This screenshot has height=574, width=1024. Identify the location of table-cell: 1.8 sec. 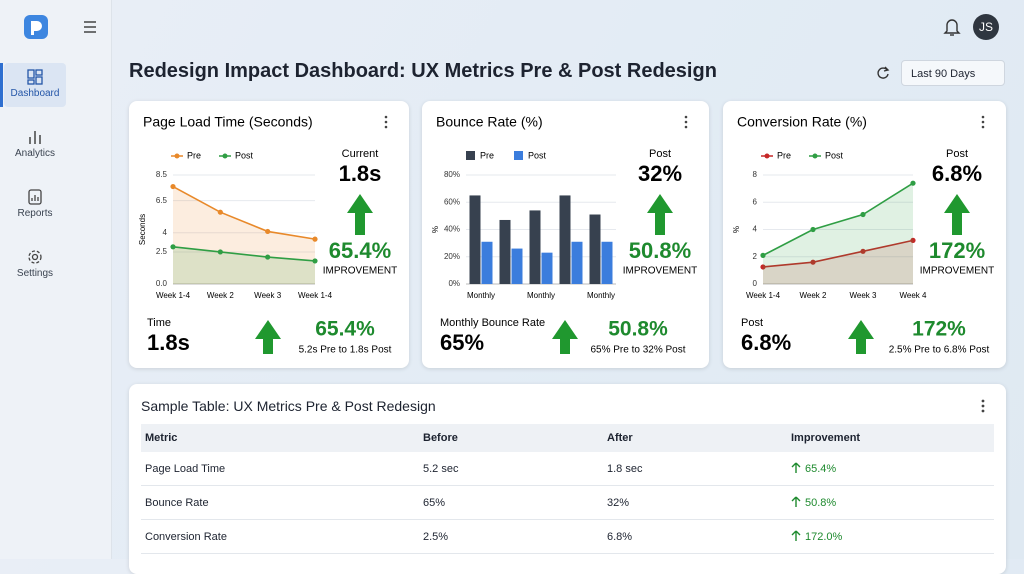
(695, 469).